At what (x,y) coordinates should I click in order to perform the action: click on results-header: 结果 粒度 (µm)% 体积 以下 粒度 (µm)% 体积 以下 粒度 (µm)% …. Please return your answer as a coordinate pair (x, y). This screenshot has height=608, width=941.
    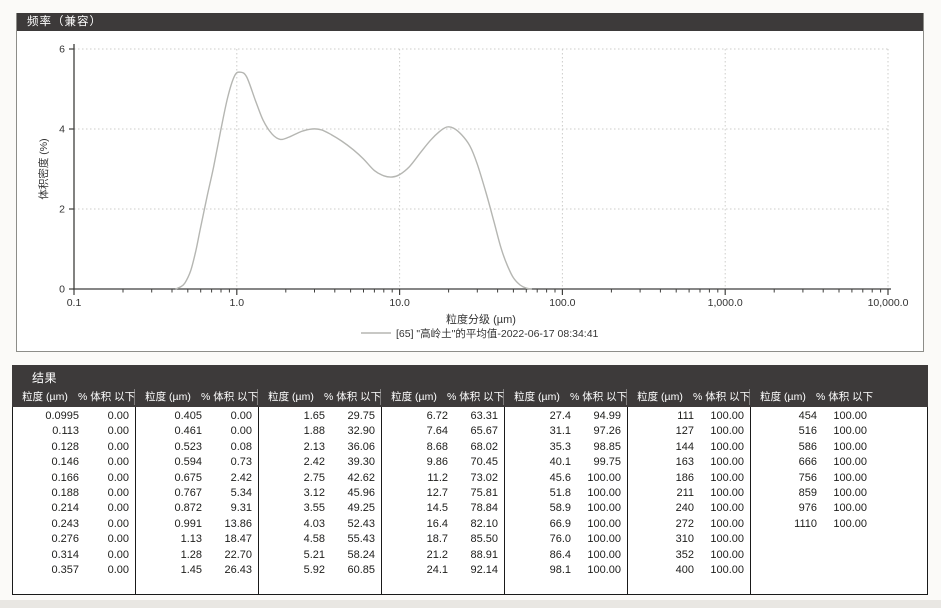
    Looking at the image, I should click on (470, 386).